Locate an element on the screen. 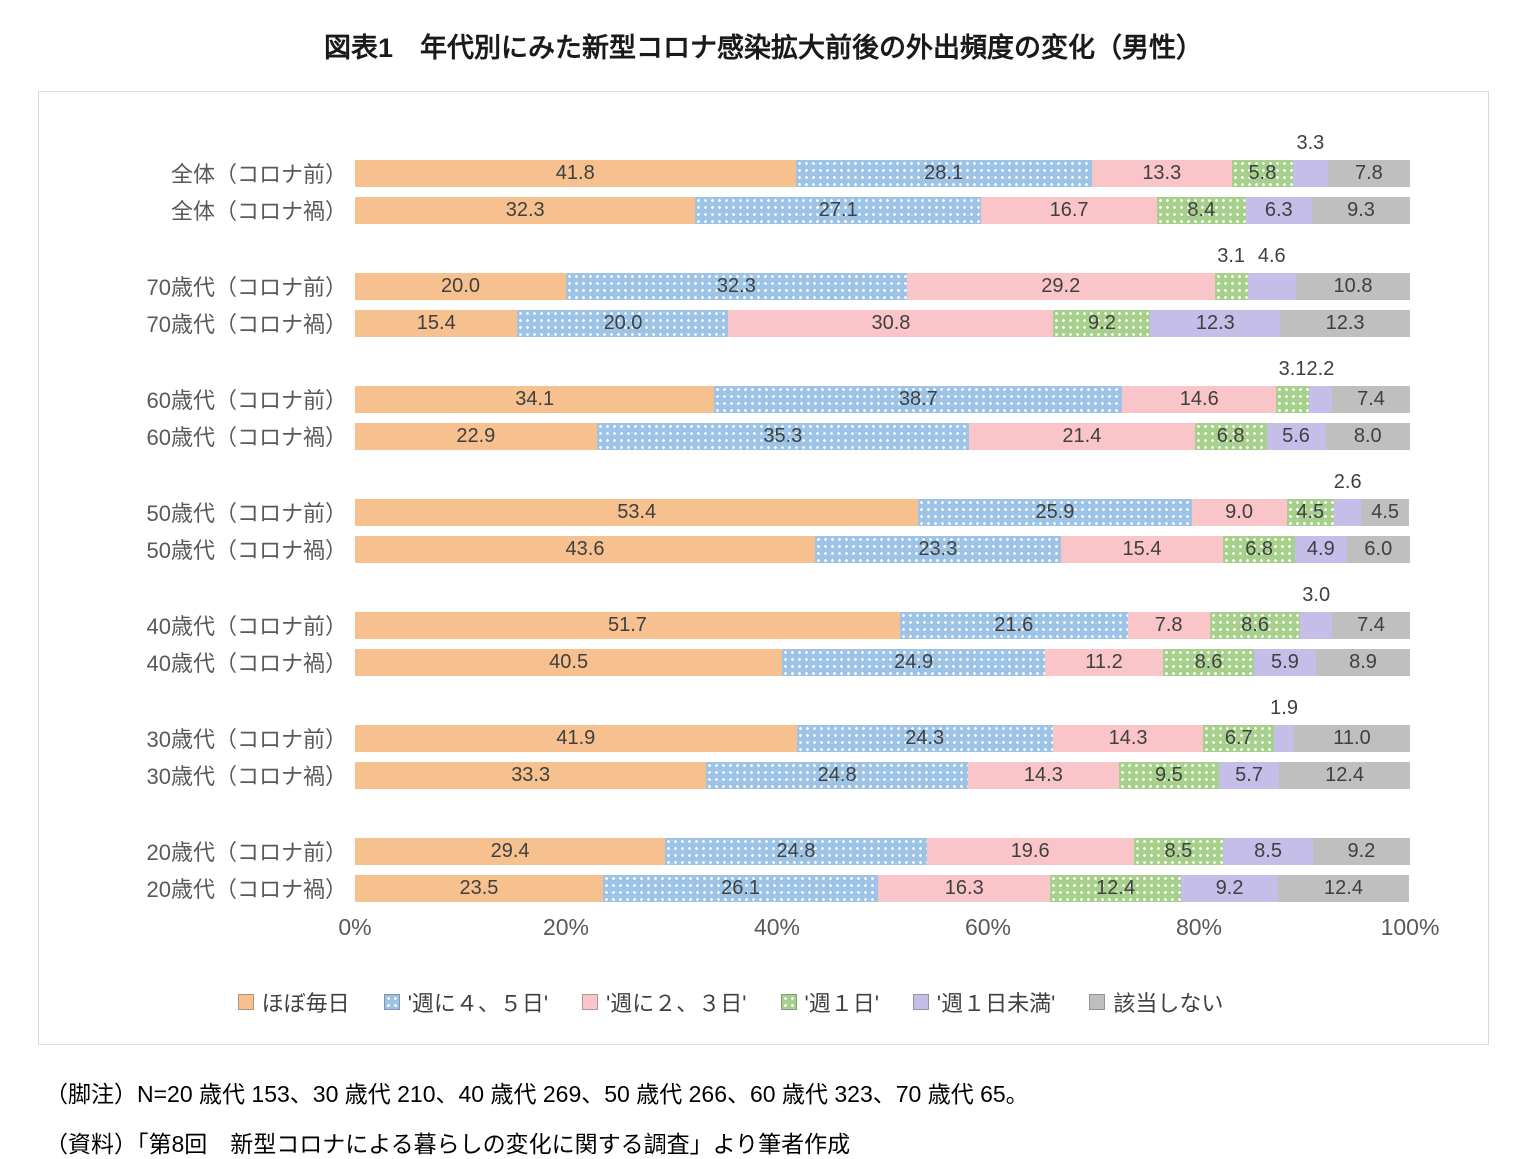  bar-segment: 33.3 is located at coordinates (531, 775).